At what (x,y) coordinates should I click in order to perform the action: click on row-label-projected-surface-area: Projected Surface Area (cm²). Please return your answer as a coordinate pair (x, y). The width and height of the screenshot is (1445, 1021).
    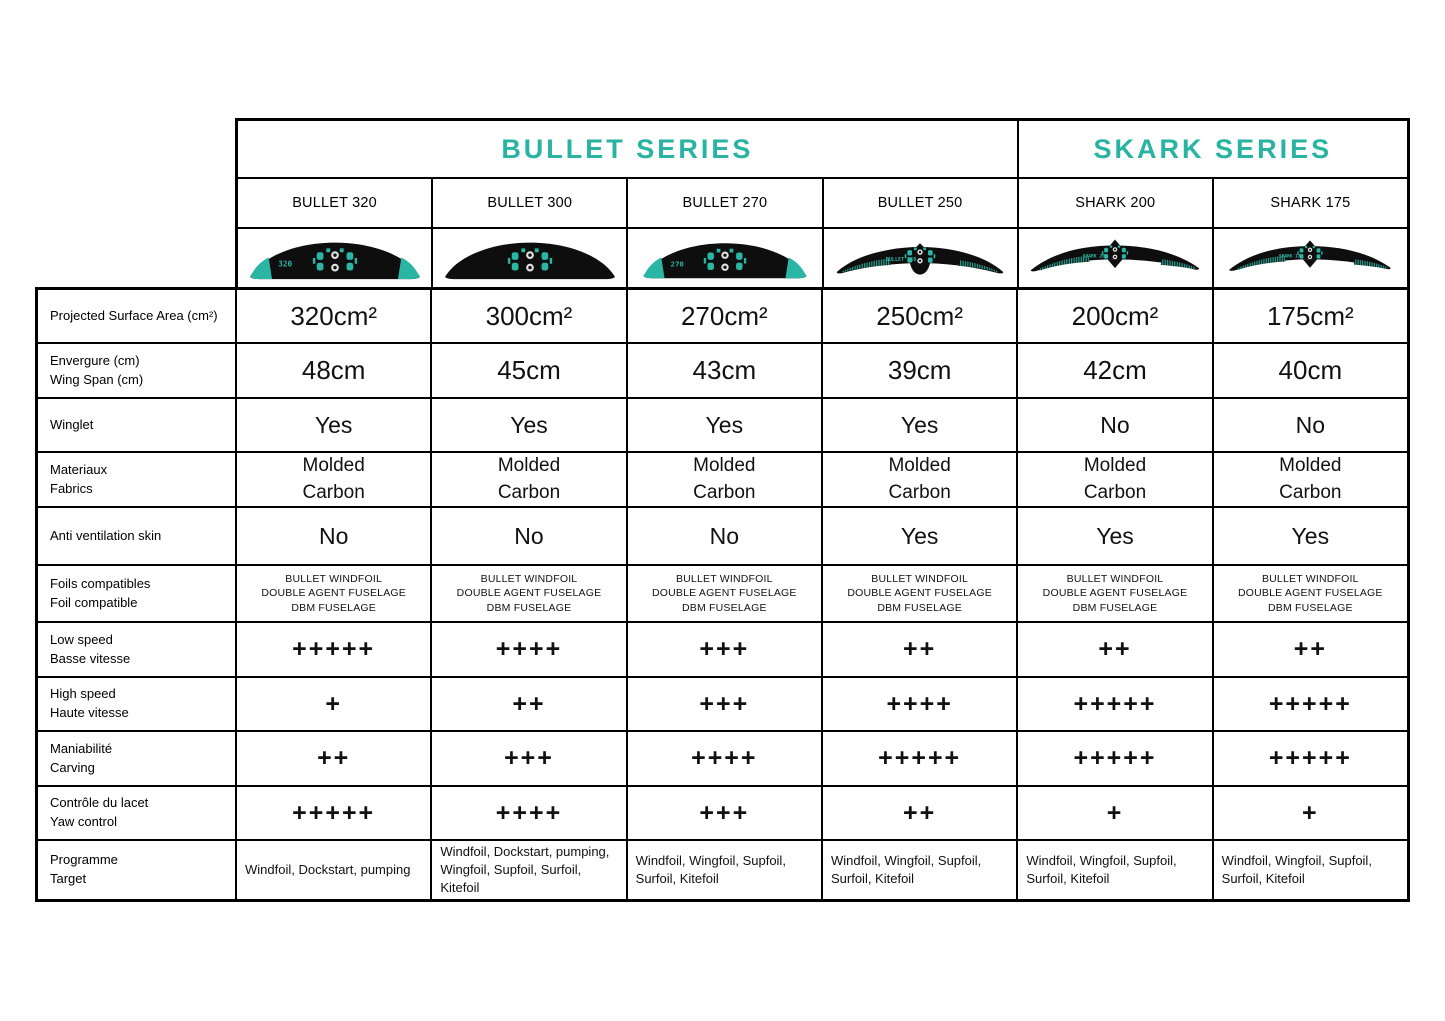
    Looking at the image, I should click on (136, 316).